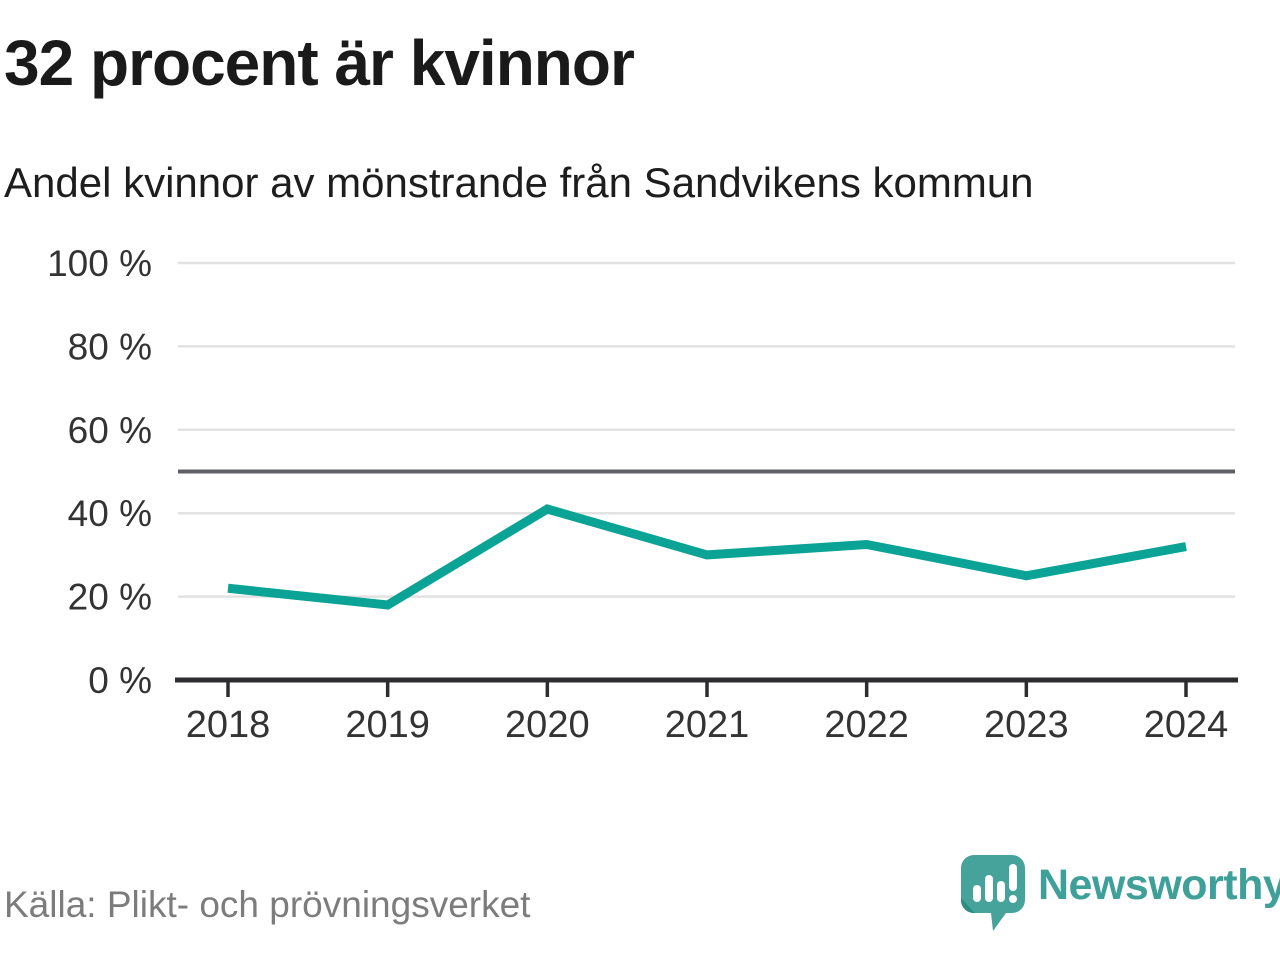 Image resolution: width=1280 pixels, height=960 pixels. I want to click on x-tick-label: 2018, so click(228, 725).